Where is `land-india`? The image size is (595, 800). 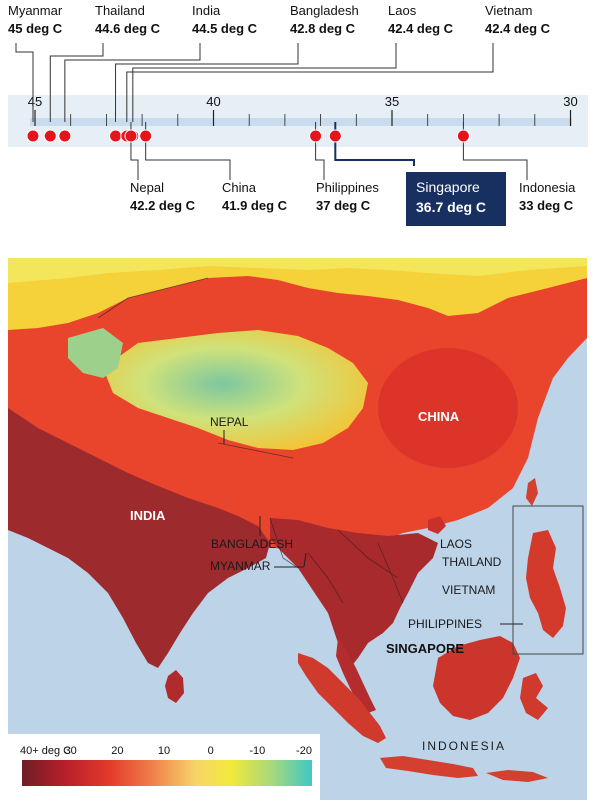
land-india is located at coordinates (139, 538).